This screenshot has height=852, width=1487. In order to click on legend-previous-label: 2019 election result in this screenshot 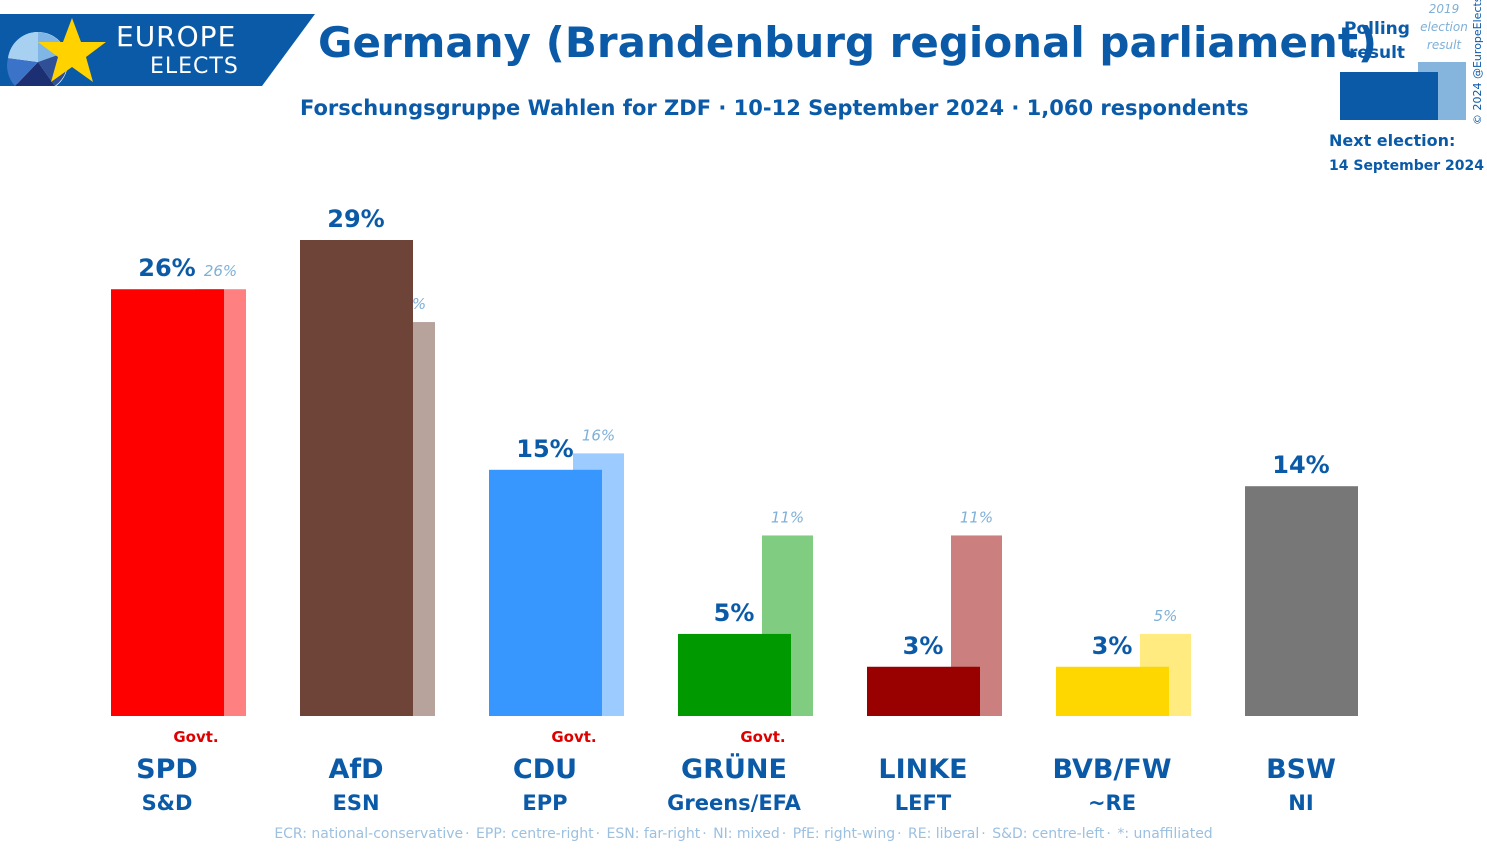, I will do `click(1444, 27)`.